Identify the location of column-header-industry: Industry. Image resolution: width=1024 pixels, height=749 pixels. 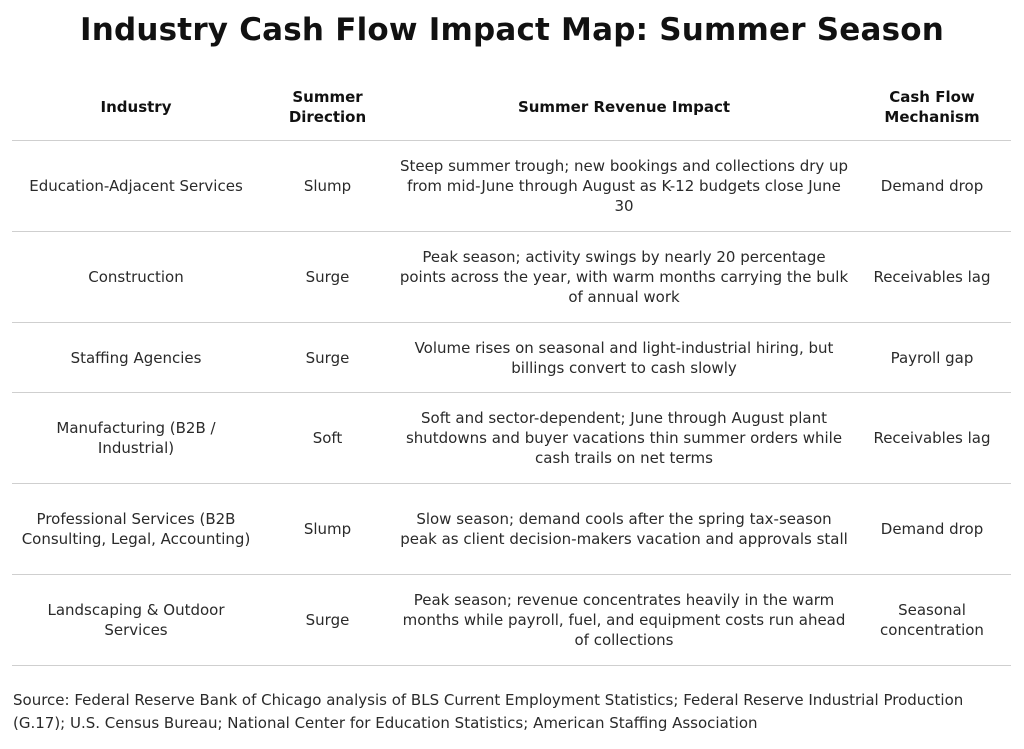
(136, 107).